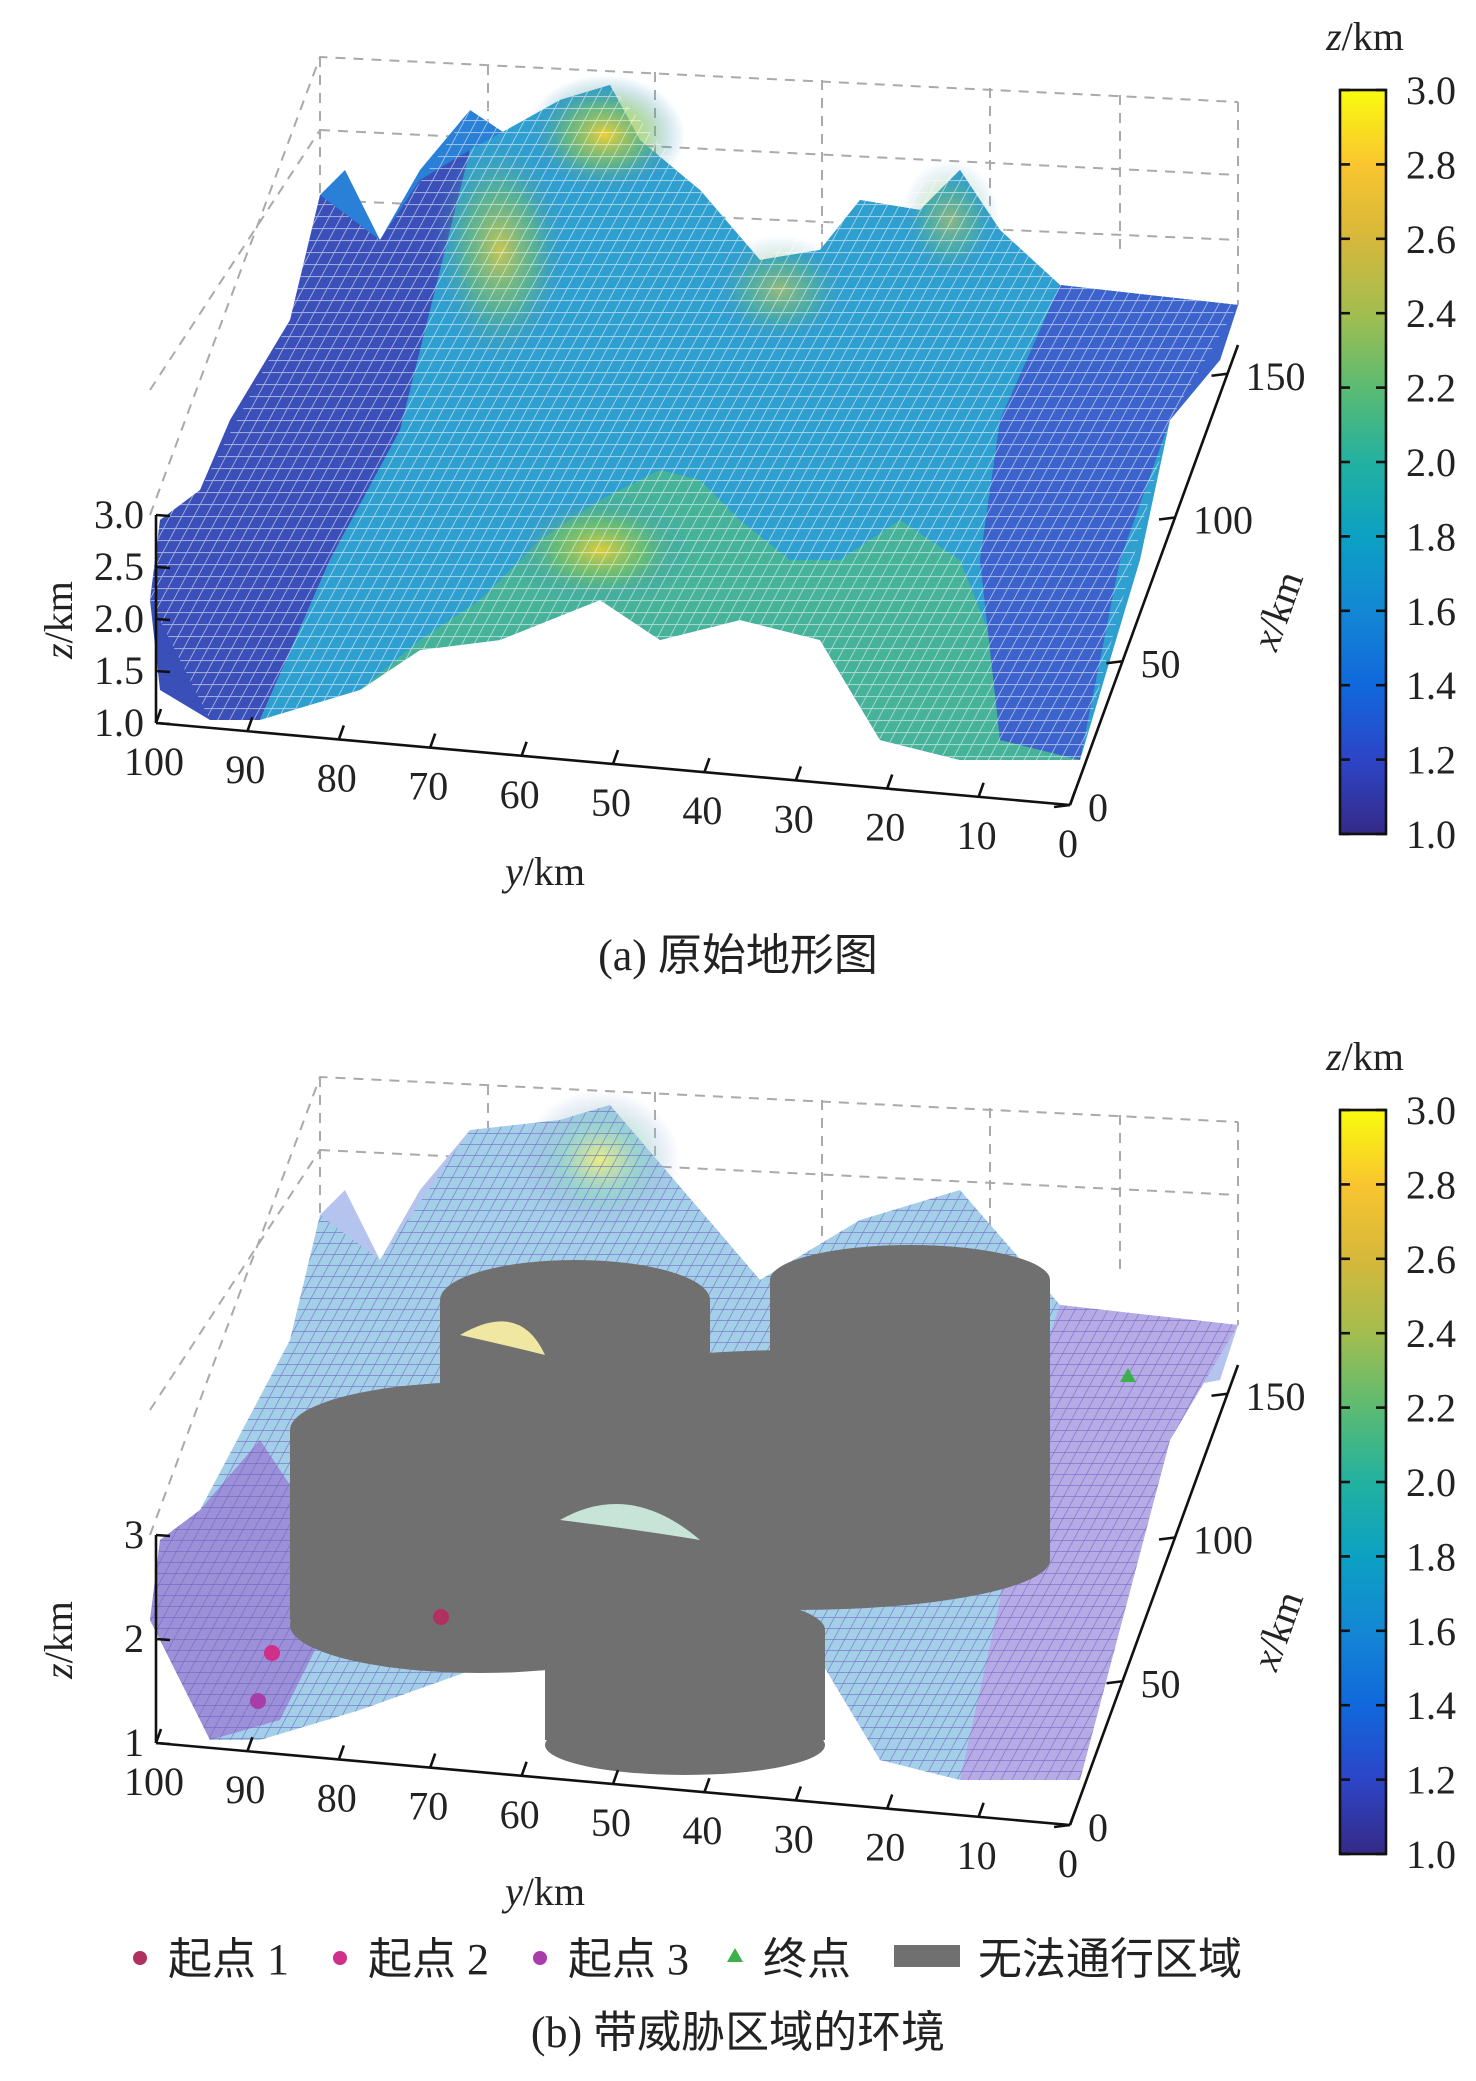 Image resolution: width=1476 pixels, height=2081 pixels. What do you see at coordinates (738, 955) in the screenshot?
I see `panel-a-caption: (a) 原始地形图` at bounding box center [738, 955].